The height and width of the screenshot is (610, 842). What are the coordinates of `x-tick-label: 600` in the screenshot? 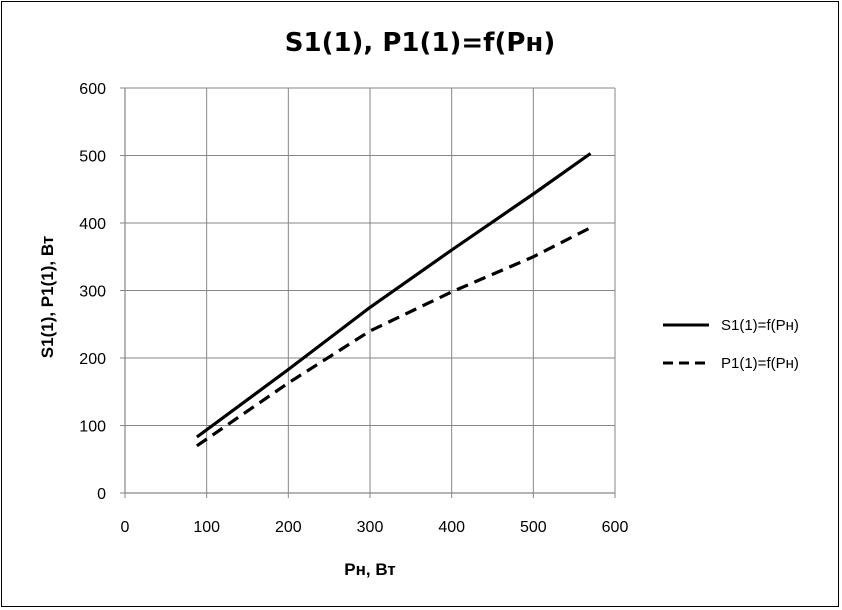 It's located at (615, 527).